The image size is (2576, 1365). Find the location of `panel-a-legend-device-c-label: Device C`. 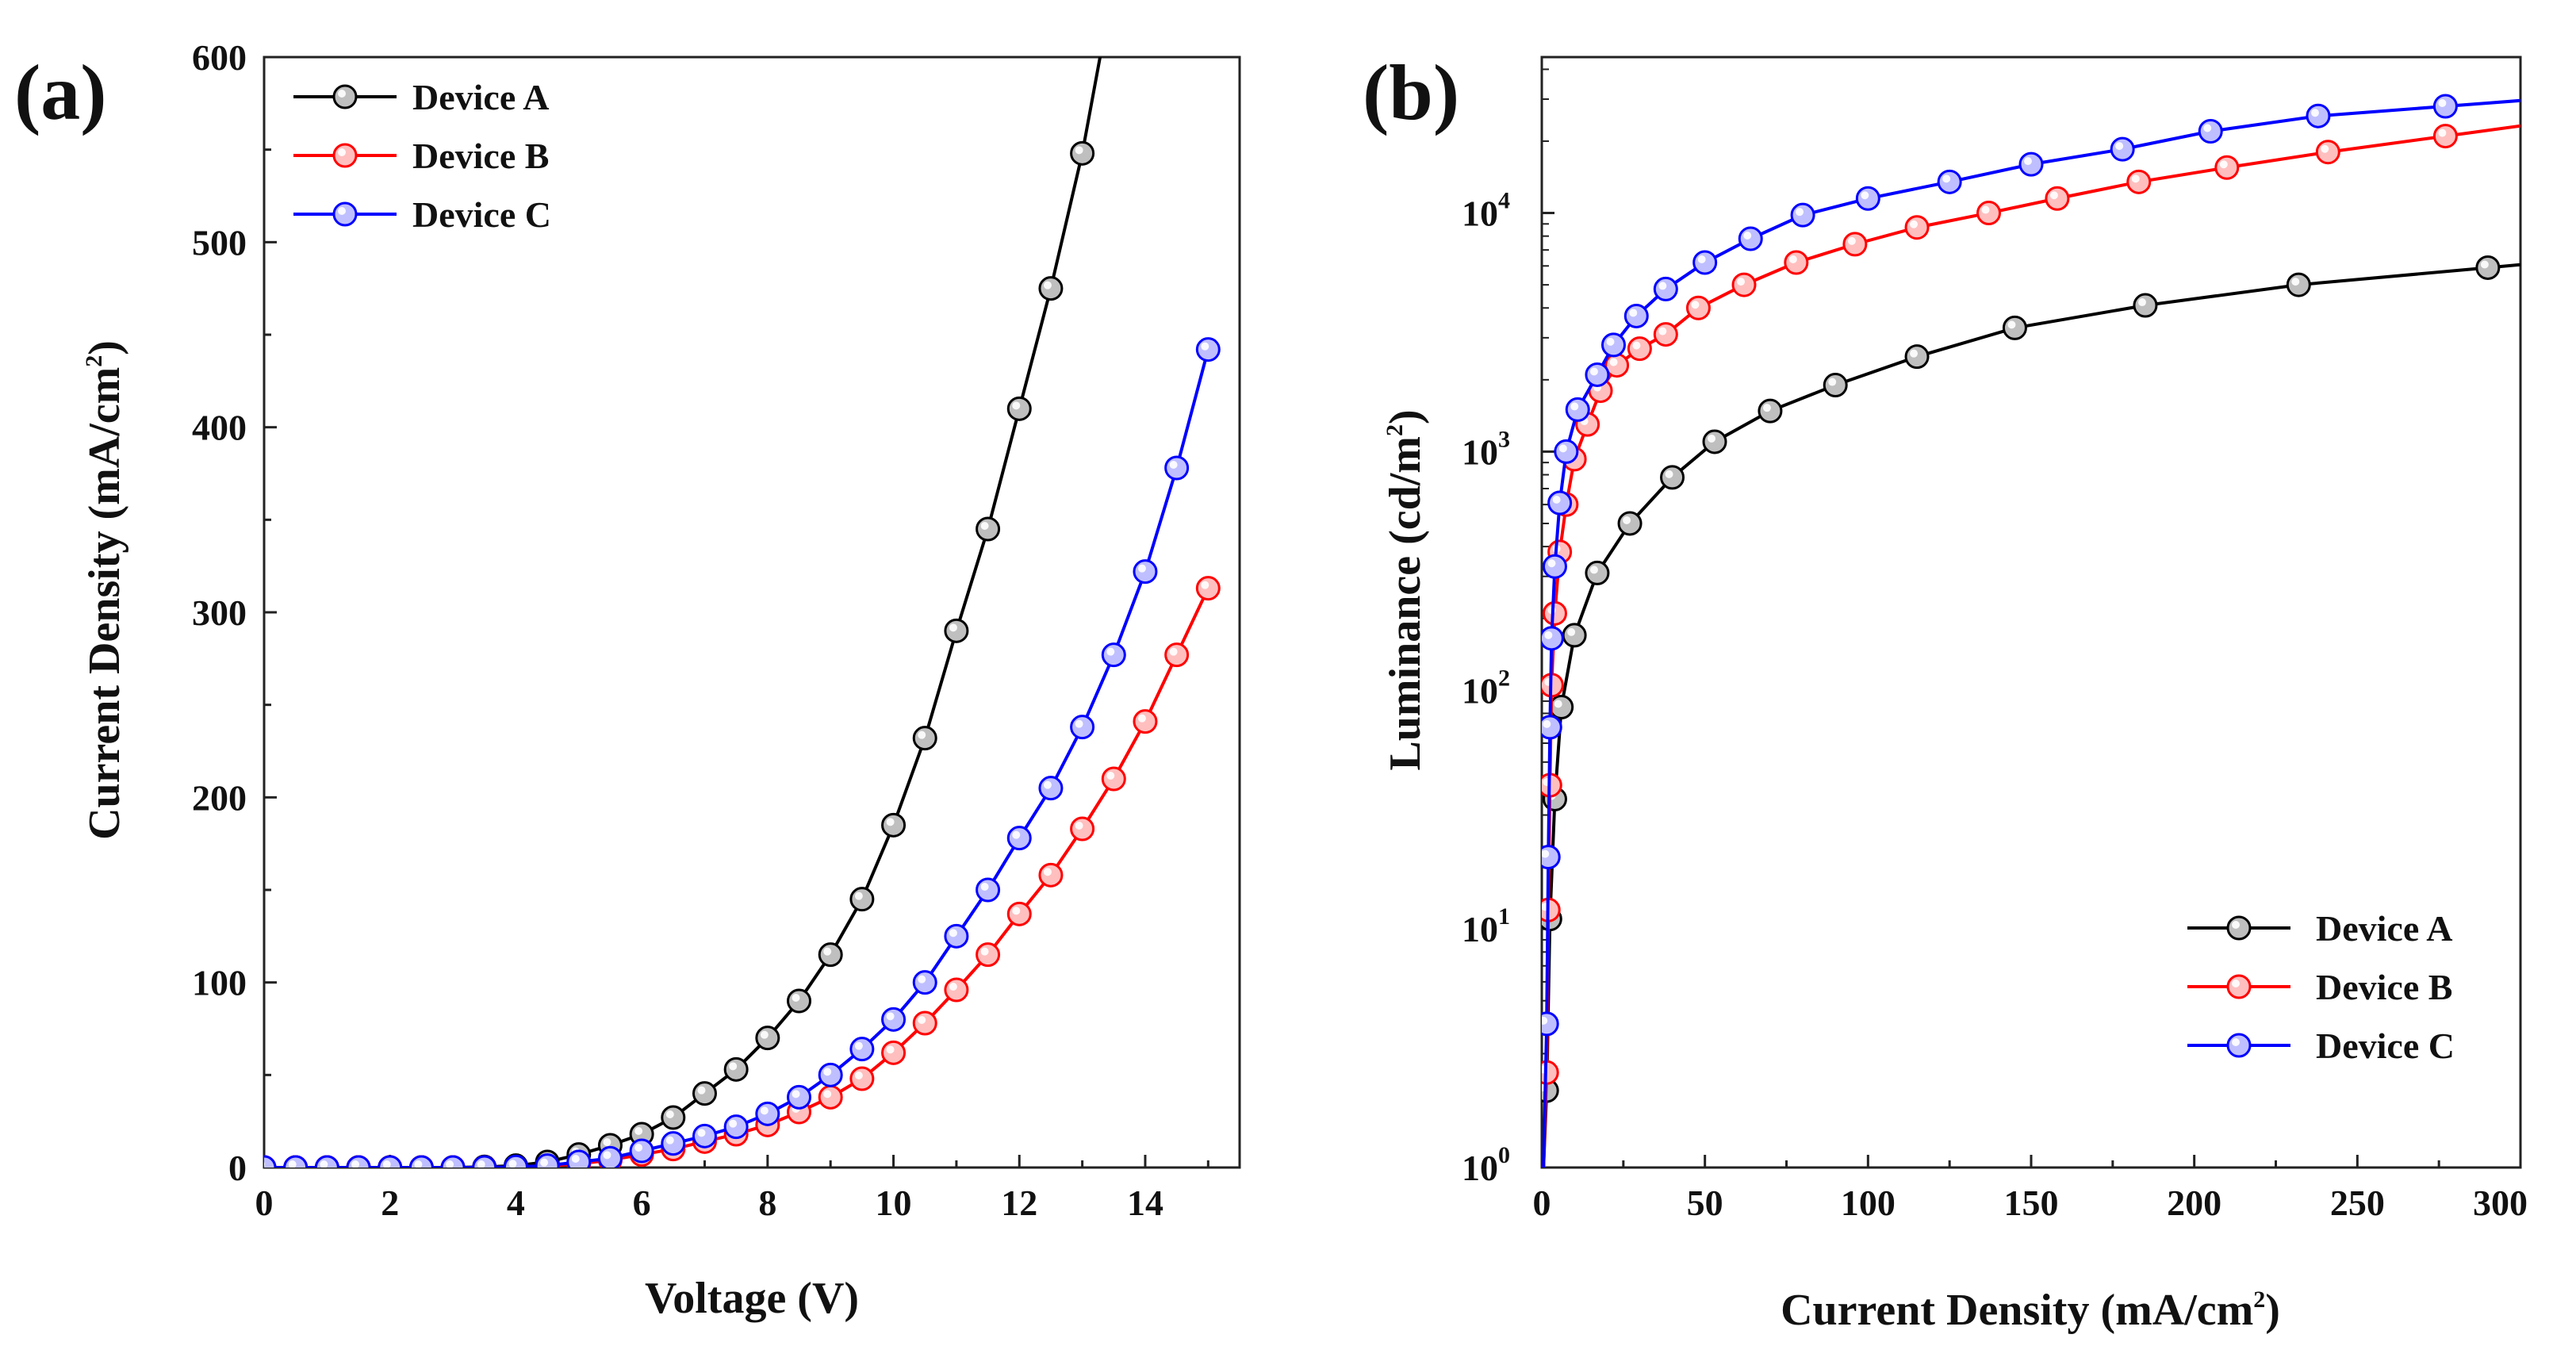

panel-a-legend-device-c-label: Device C is located at coordinates (482, 214).